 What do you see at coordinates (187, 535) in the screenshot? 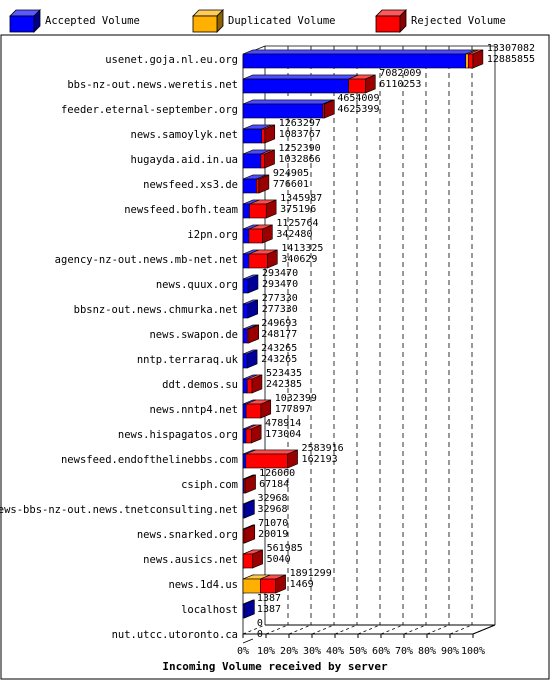
I see `server-label: news.snarked.org` at bounding box center [187, 535].